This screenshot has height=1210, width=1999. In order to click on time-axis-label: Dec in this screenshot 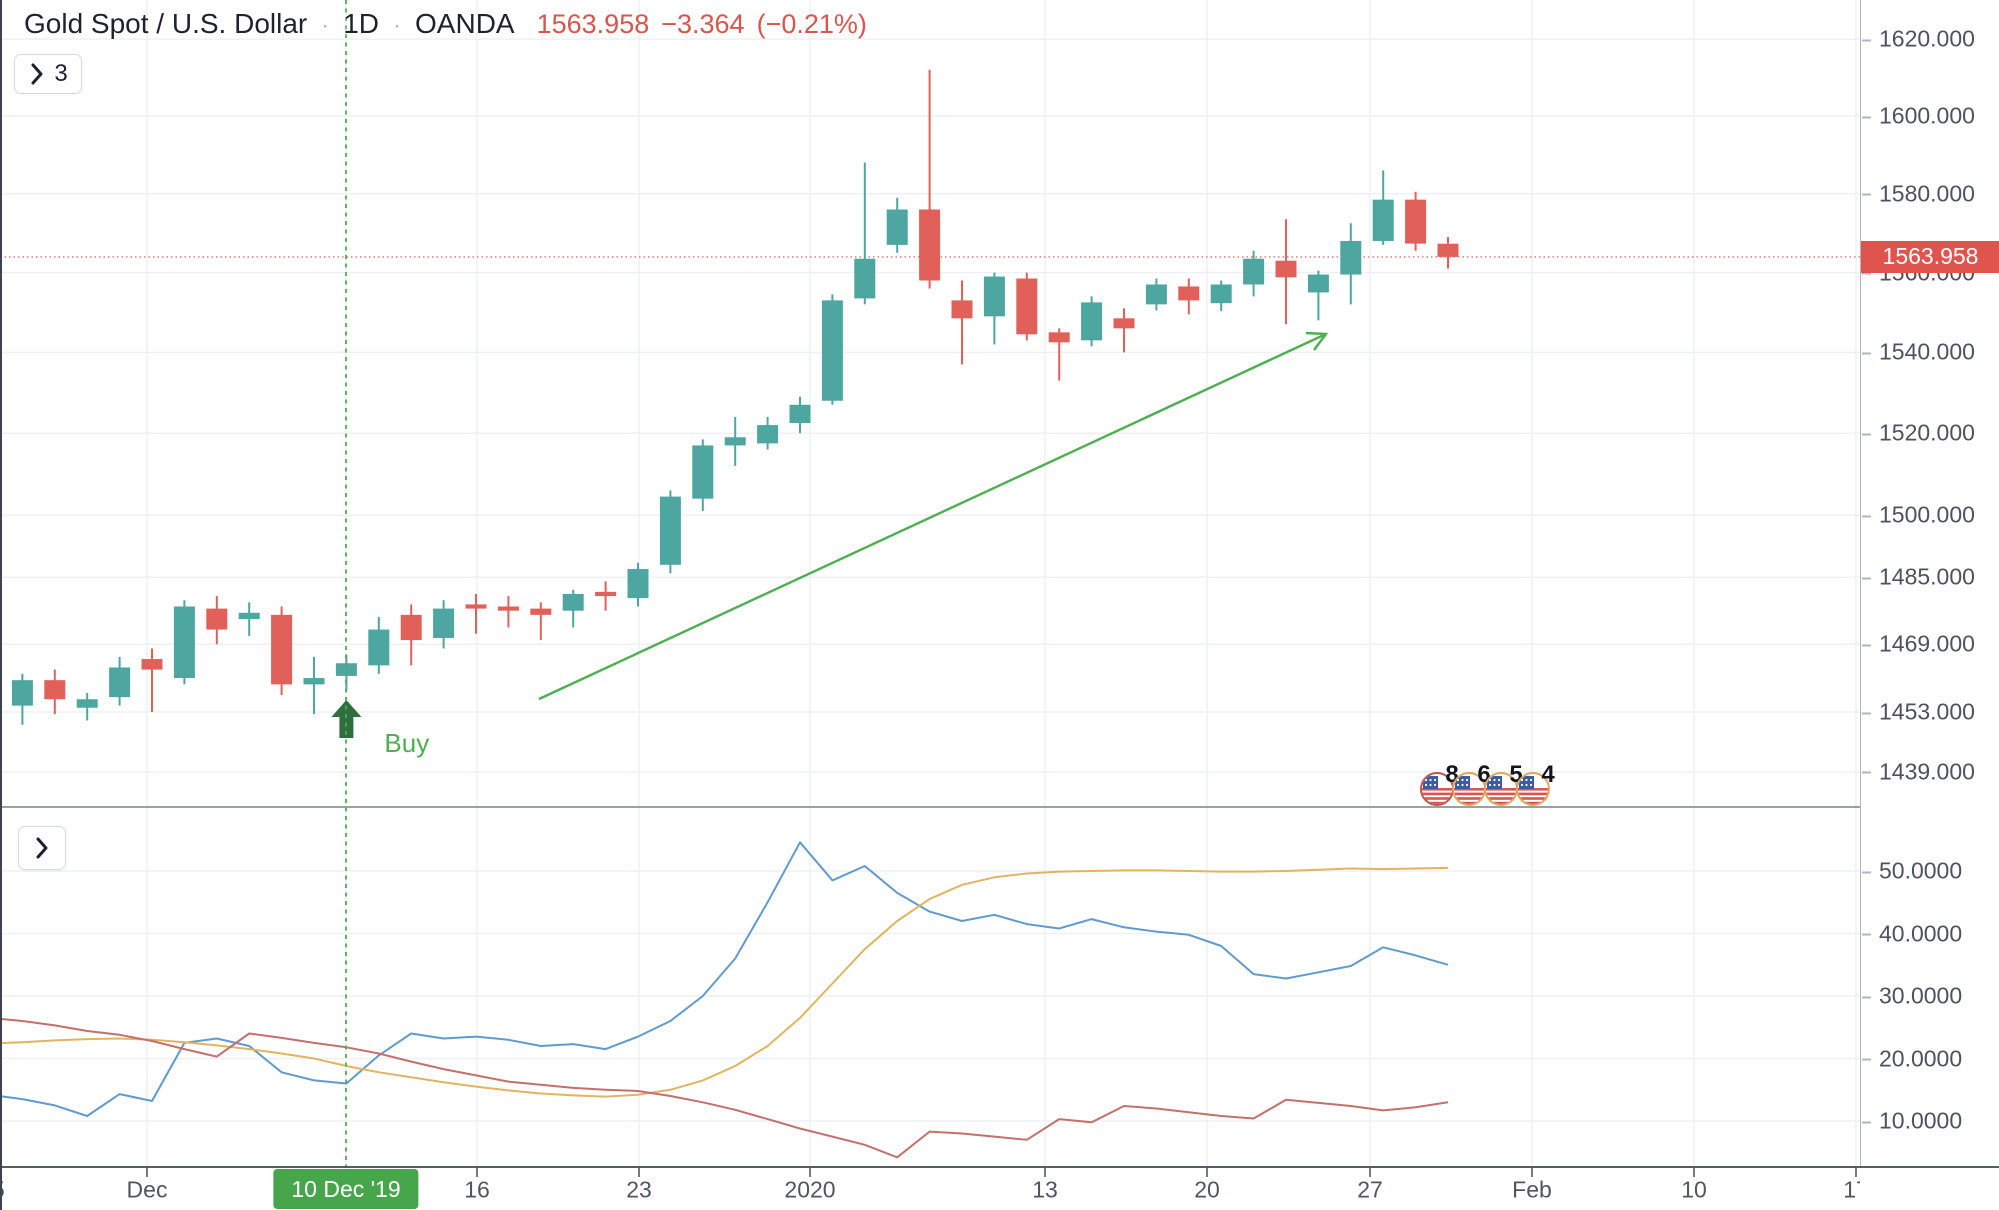, I will do `click(147, 1189)`.